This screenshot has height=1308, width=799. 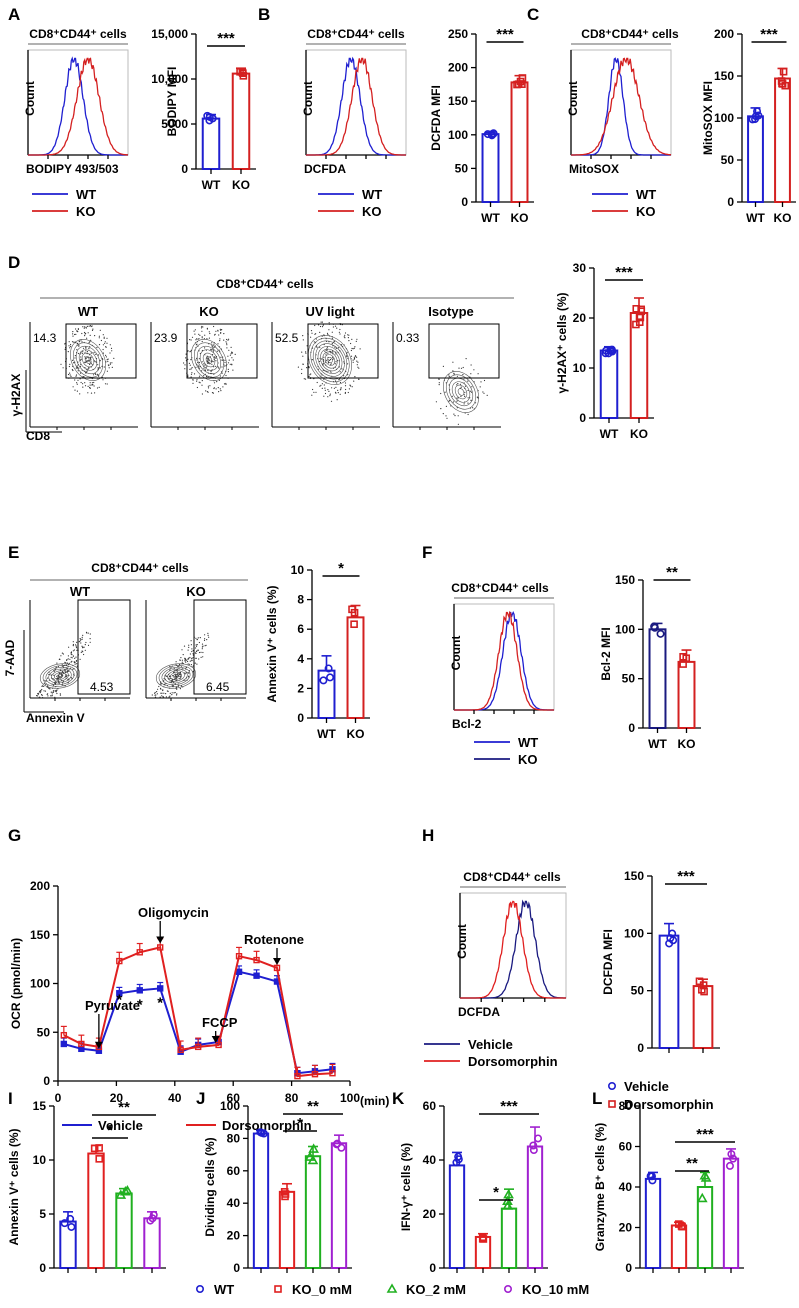 What do you see at coordinates (300, 1123) in the screenshot?
I see `significance-label-J: *` at bounding box center [300, 1123].